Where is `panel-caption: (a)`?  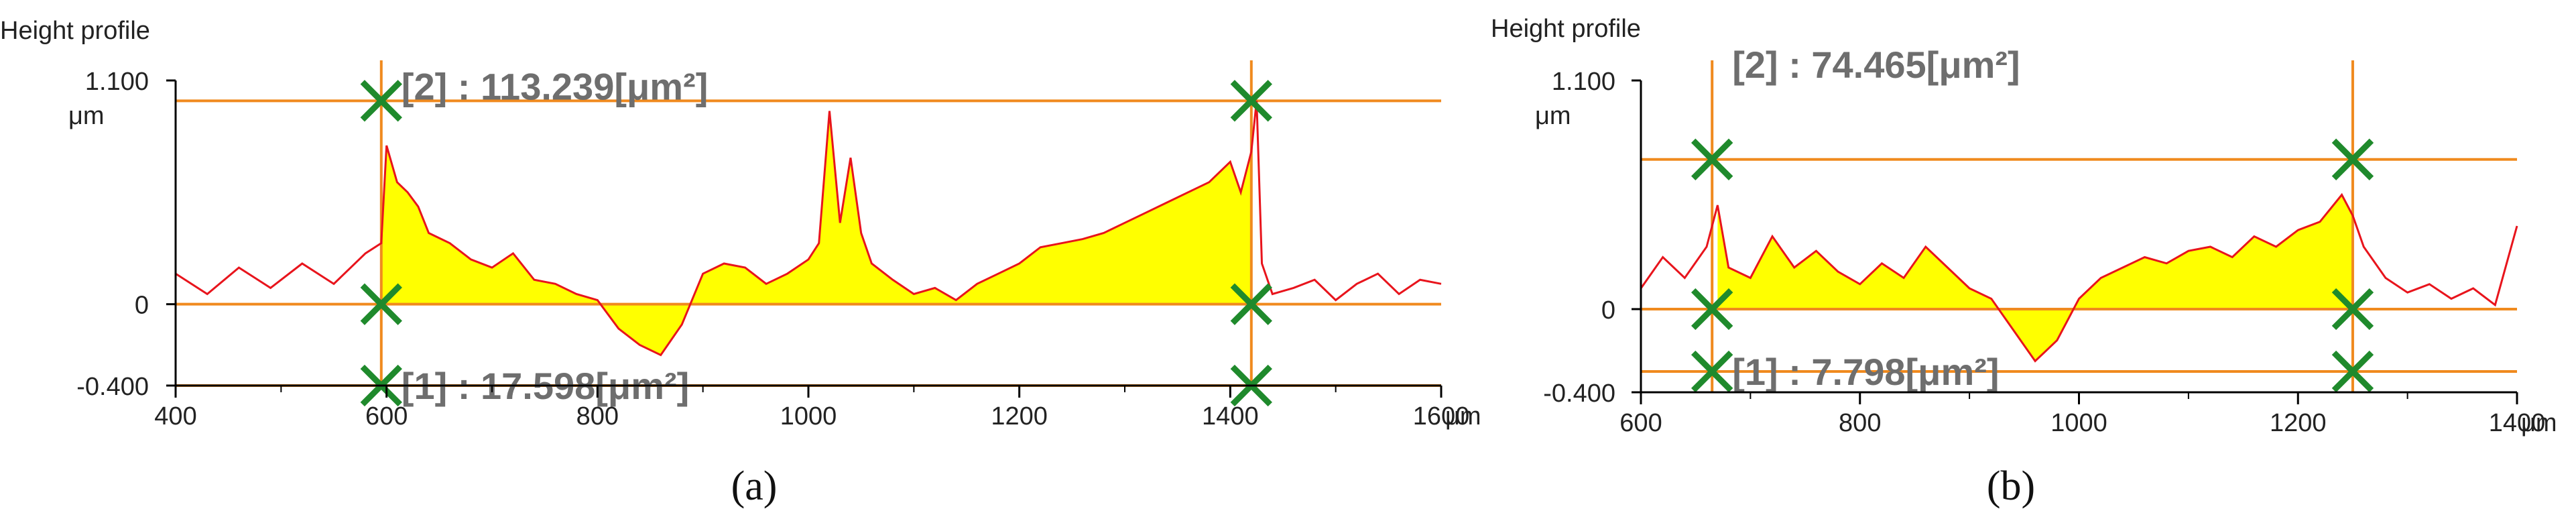 panel-caption: (a) is located at coordinates (755, 486).